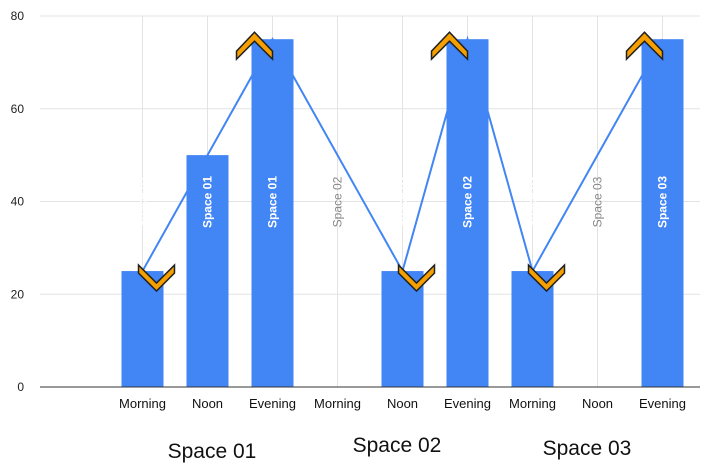  What do you see at coordinates (18, 16) in the screenshot?
I see `y-tick-label: 80` at bounding box center [18, 16].